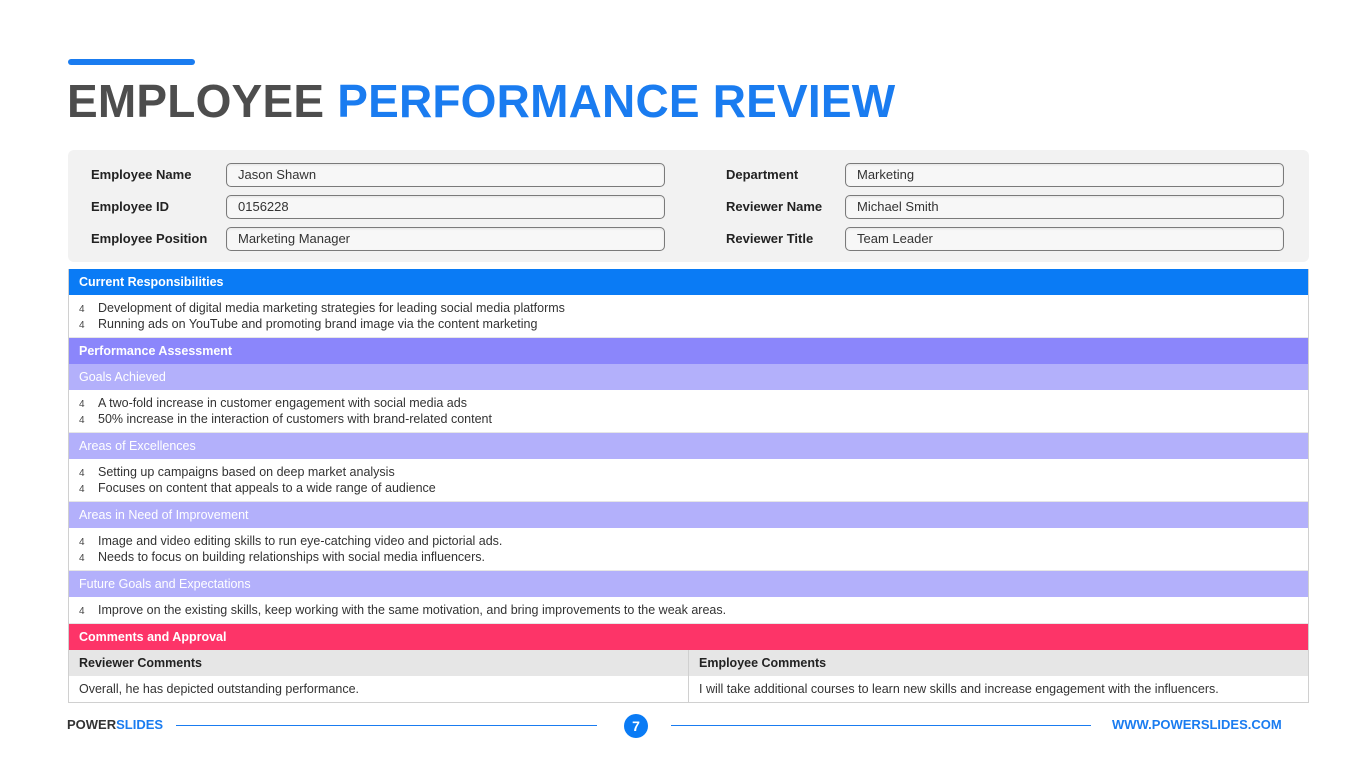  I want to click on footer-website-link: WWW.POWERSLIDES.COM, so click(1197, 724).